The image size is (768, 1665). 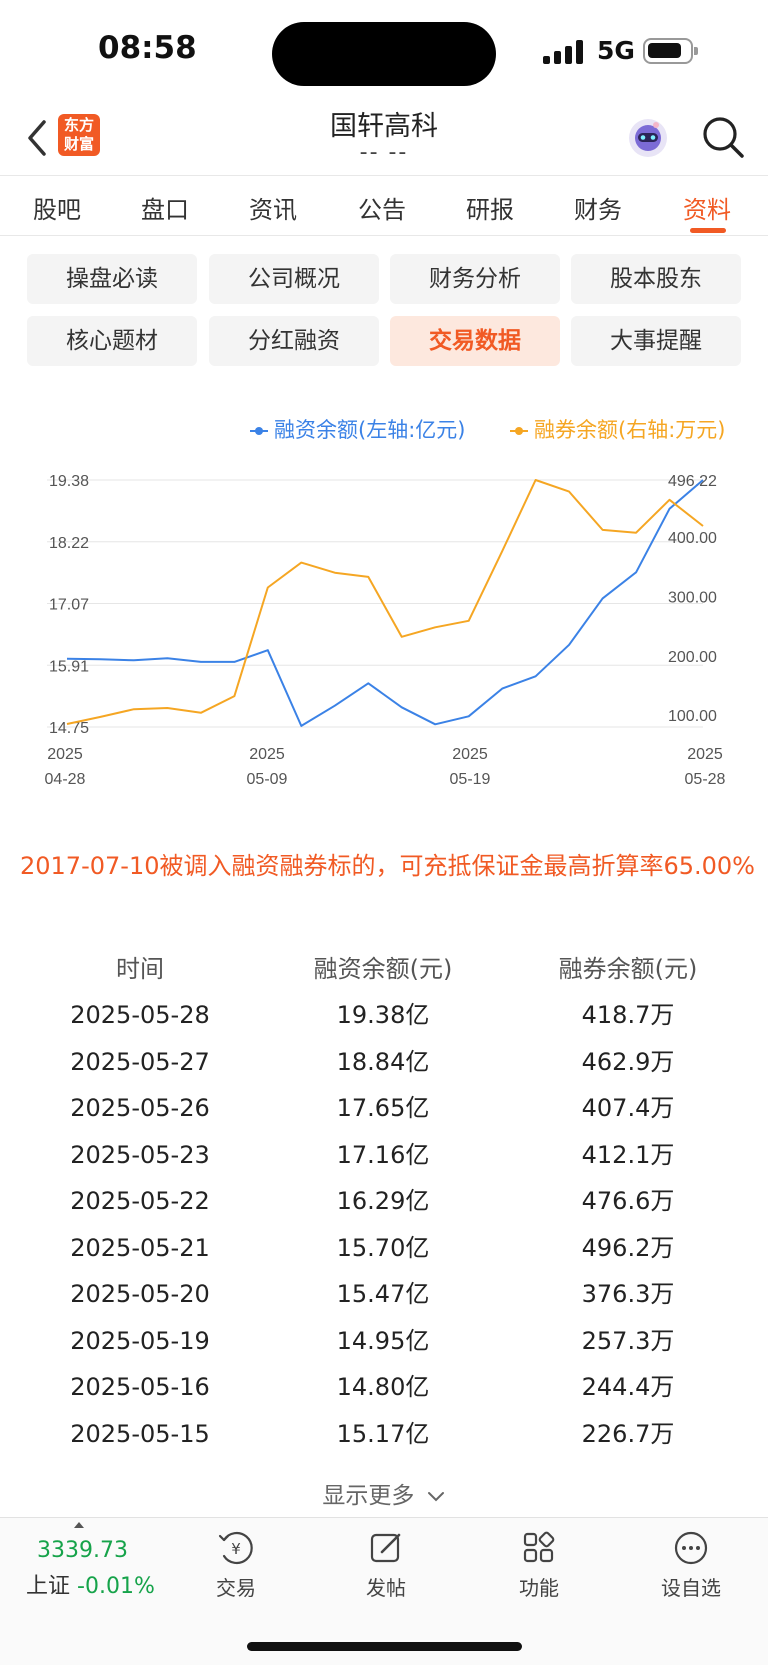 I want to click on table-row: 2025-05-28 19.38亿 418.7万, so click(x=384, y=1015).